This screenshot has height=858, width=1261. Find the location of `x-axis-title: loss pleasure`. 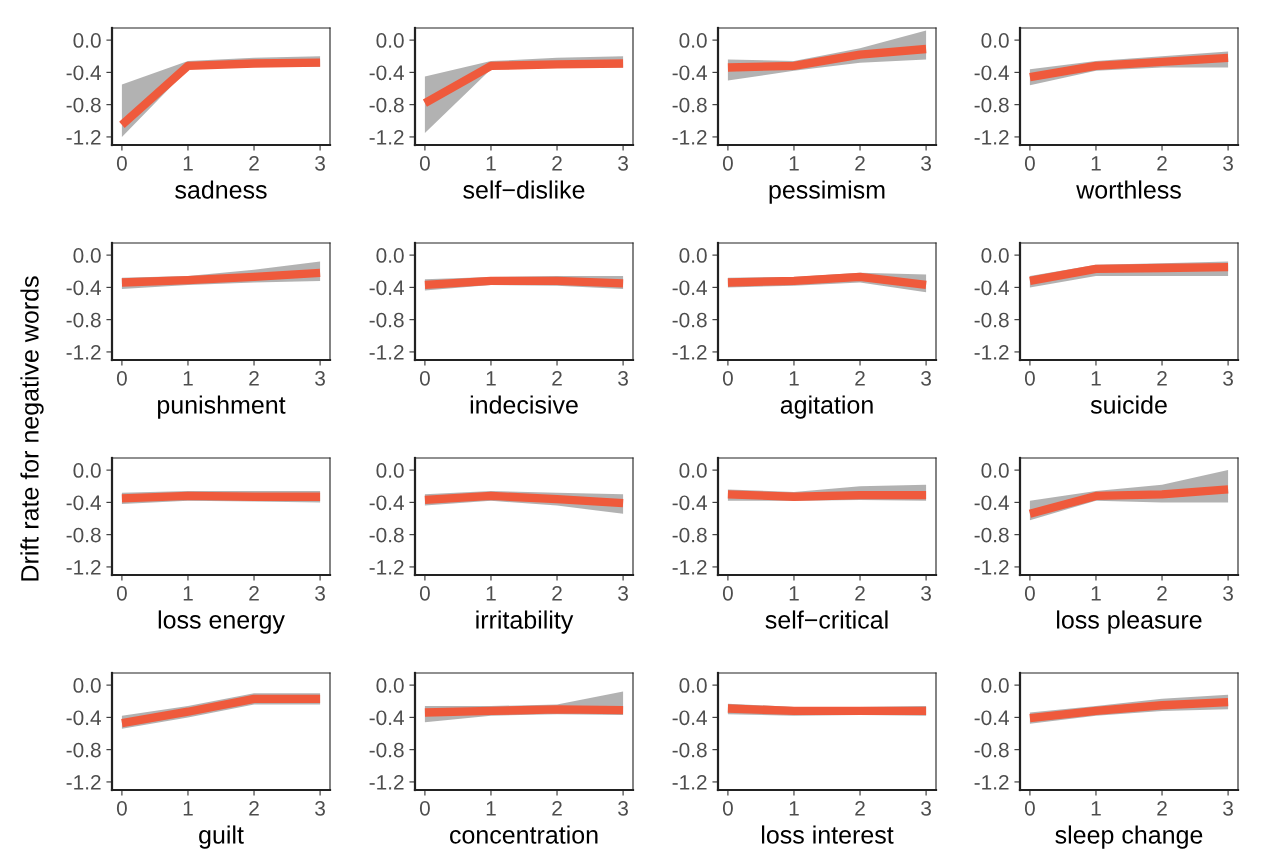

x-axis-title: loss pleasure is located at coordinates (1129, 622).